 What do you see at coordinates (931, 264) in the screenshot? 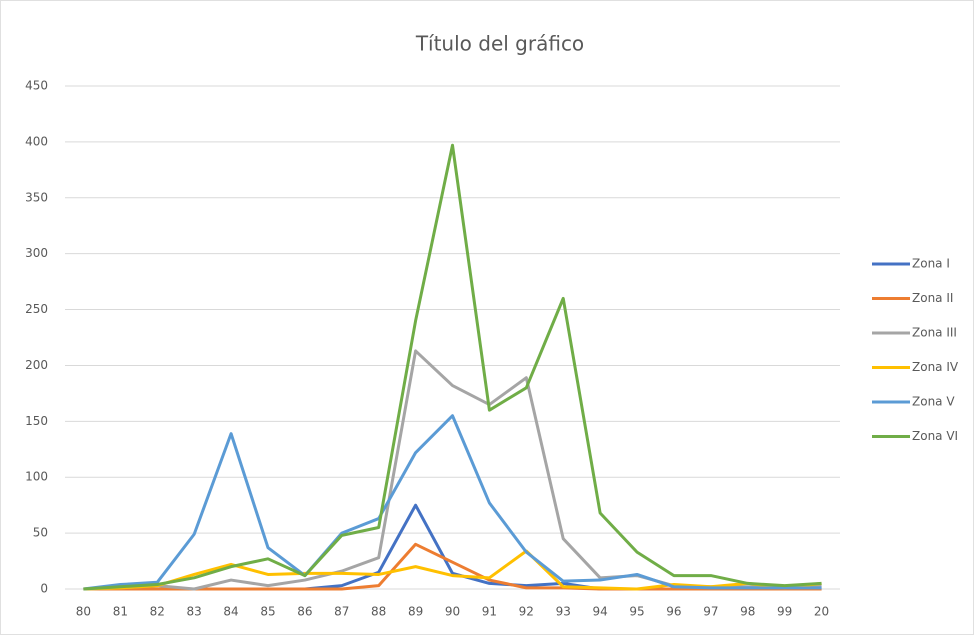
I see `legend-label: Zona I` at bounding box center [931, 264].